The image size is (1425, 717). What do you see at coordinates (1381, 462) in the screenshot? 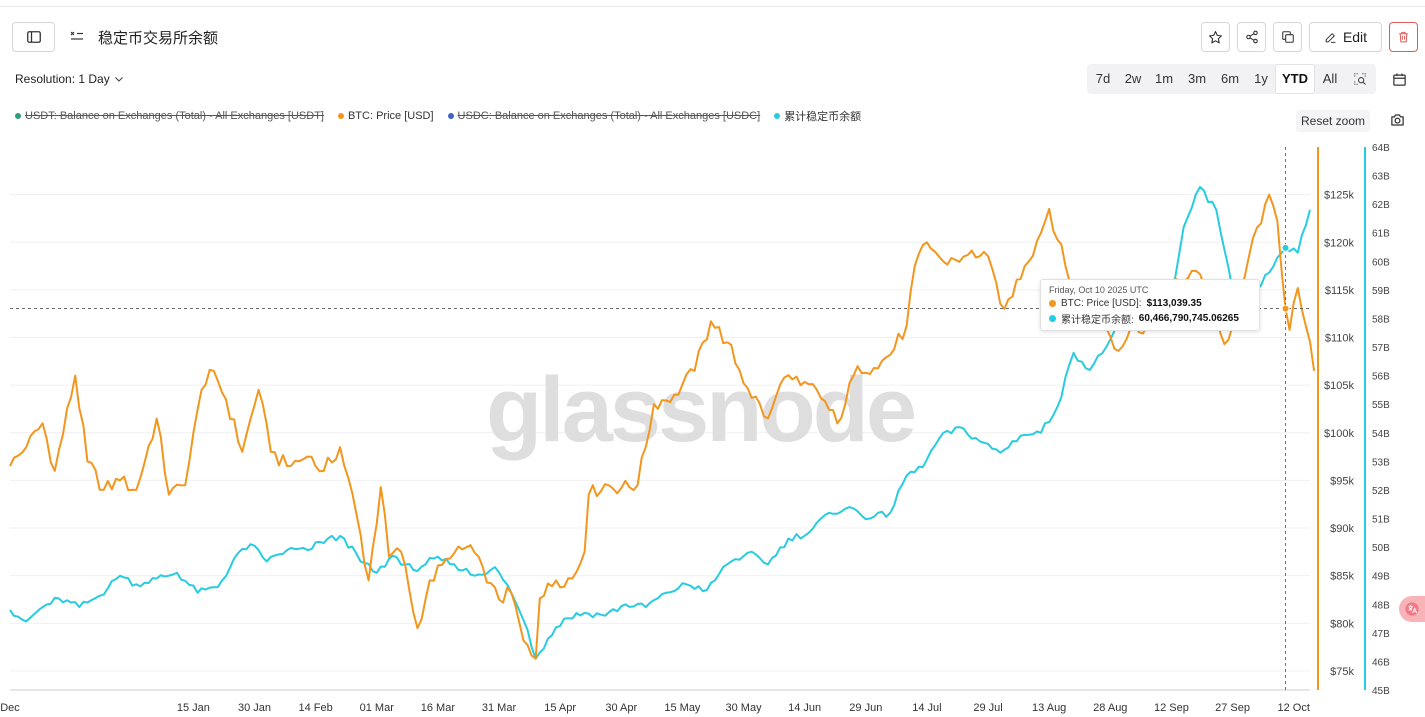
I see `balance-tick-label: 53B` at bounding box center [1381, 462].